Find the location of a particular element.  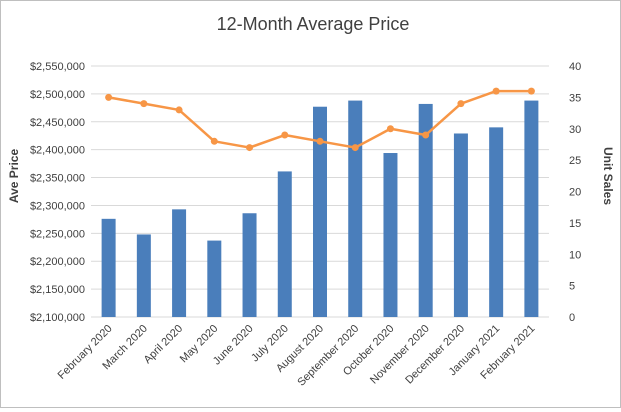

line-series is located at coordinates (320, 119).